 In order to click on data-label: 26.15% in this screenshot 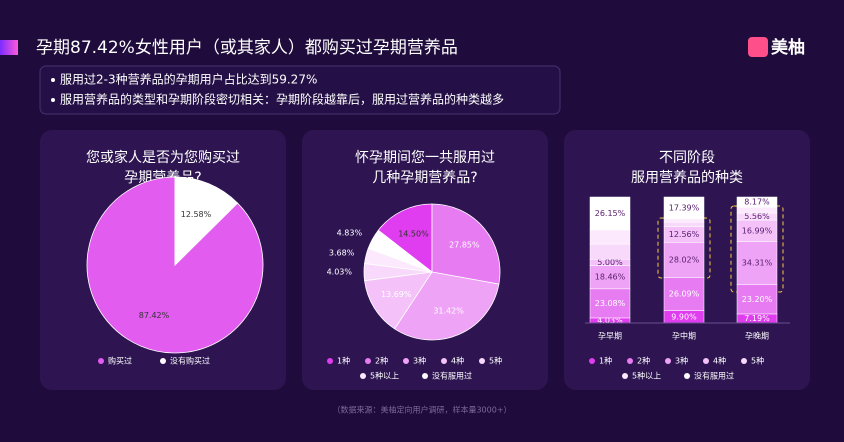, I will do `click(610, 213)`.